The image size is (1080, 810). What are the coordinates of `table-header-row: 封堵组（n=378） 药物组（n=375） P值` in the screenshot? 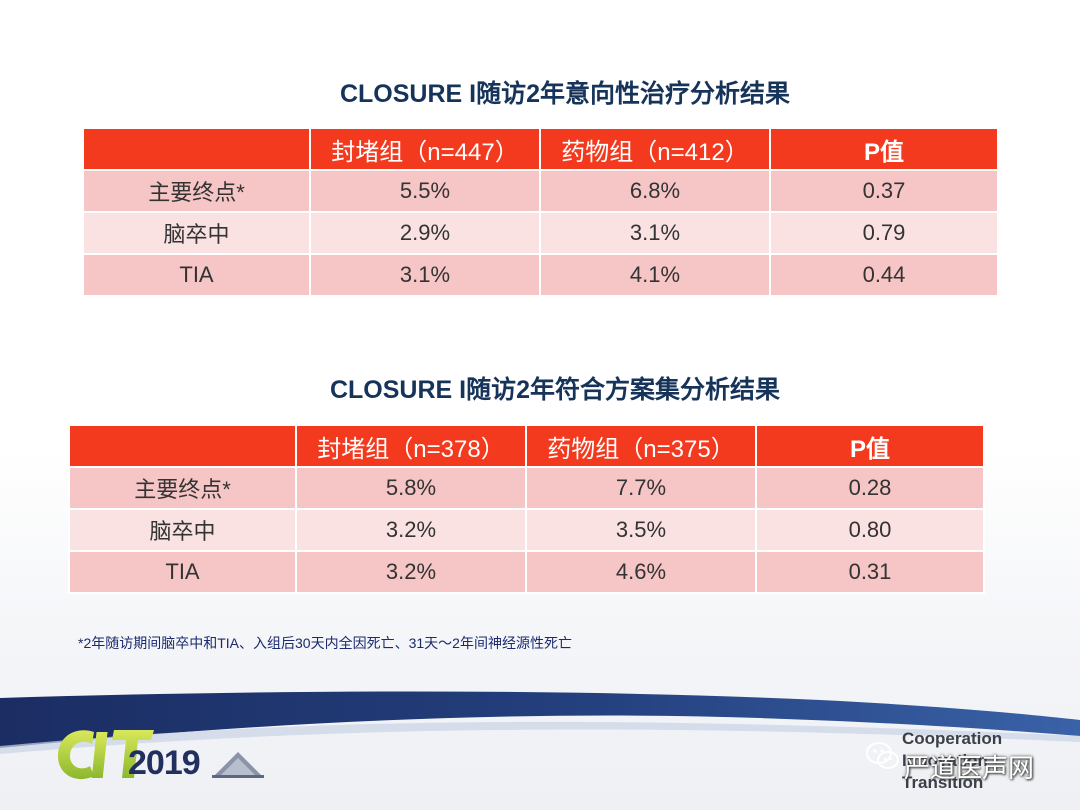 It's located at (526, 446).